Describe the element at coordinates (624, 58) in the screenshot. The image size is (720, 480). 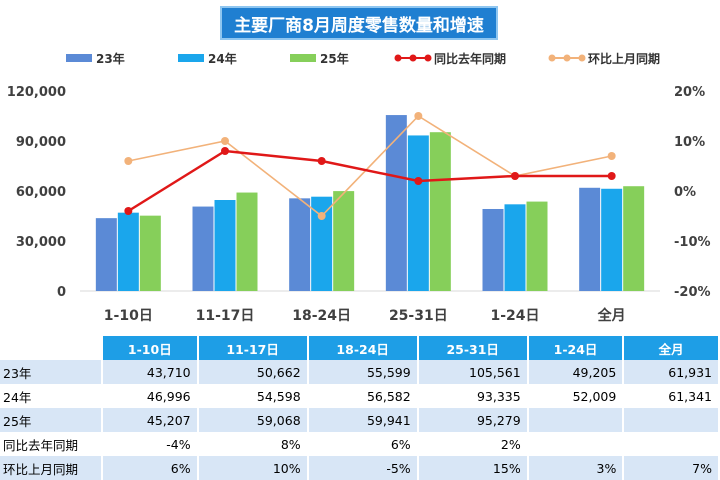
I see `legend-label: 环比上月同期` at that location.